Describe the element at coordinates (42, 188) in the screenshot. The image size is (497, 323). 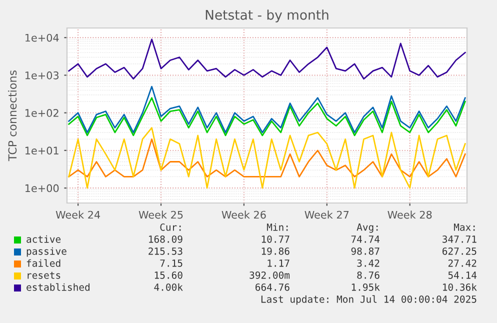
I see `y-tick-label: 1e+00` at that location.